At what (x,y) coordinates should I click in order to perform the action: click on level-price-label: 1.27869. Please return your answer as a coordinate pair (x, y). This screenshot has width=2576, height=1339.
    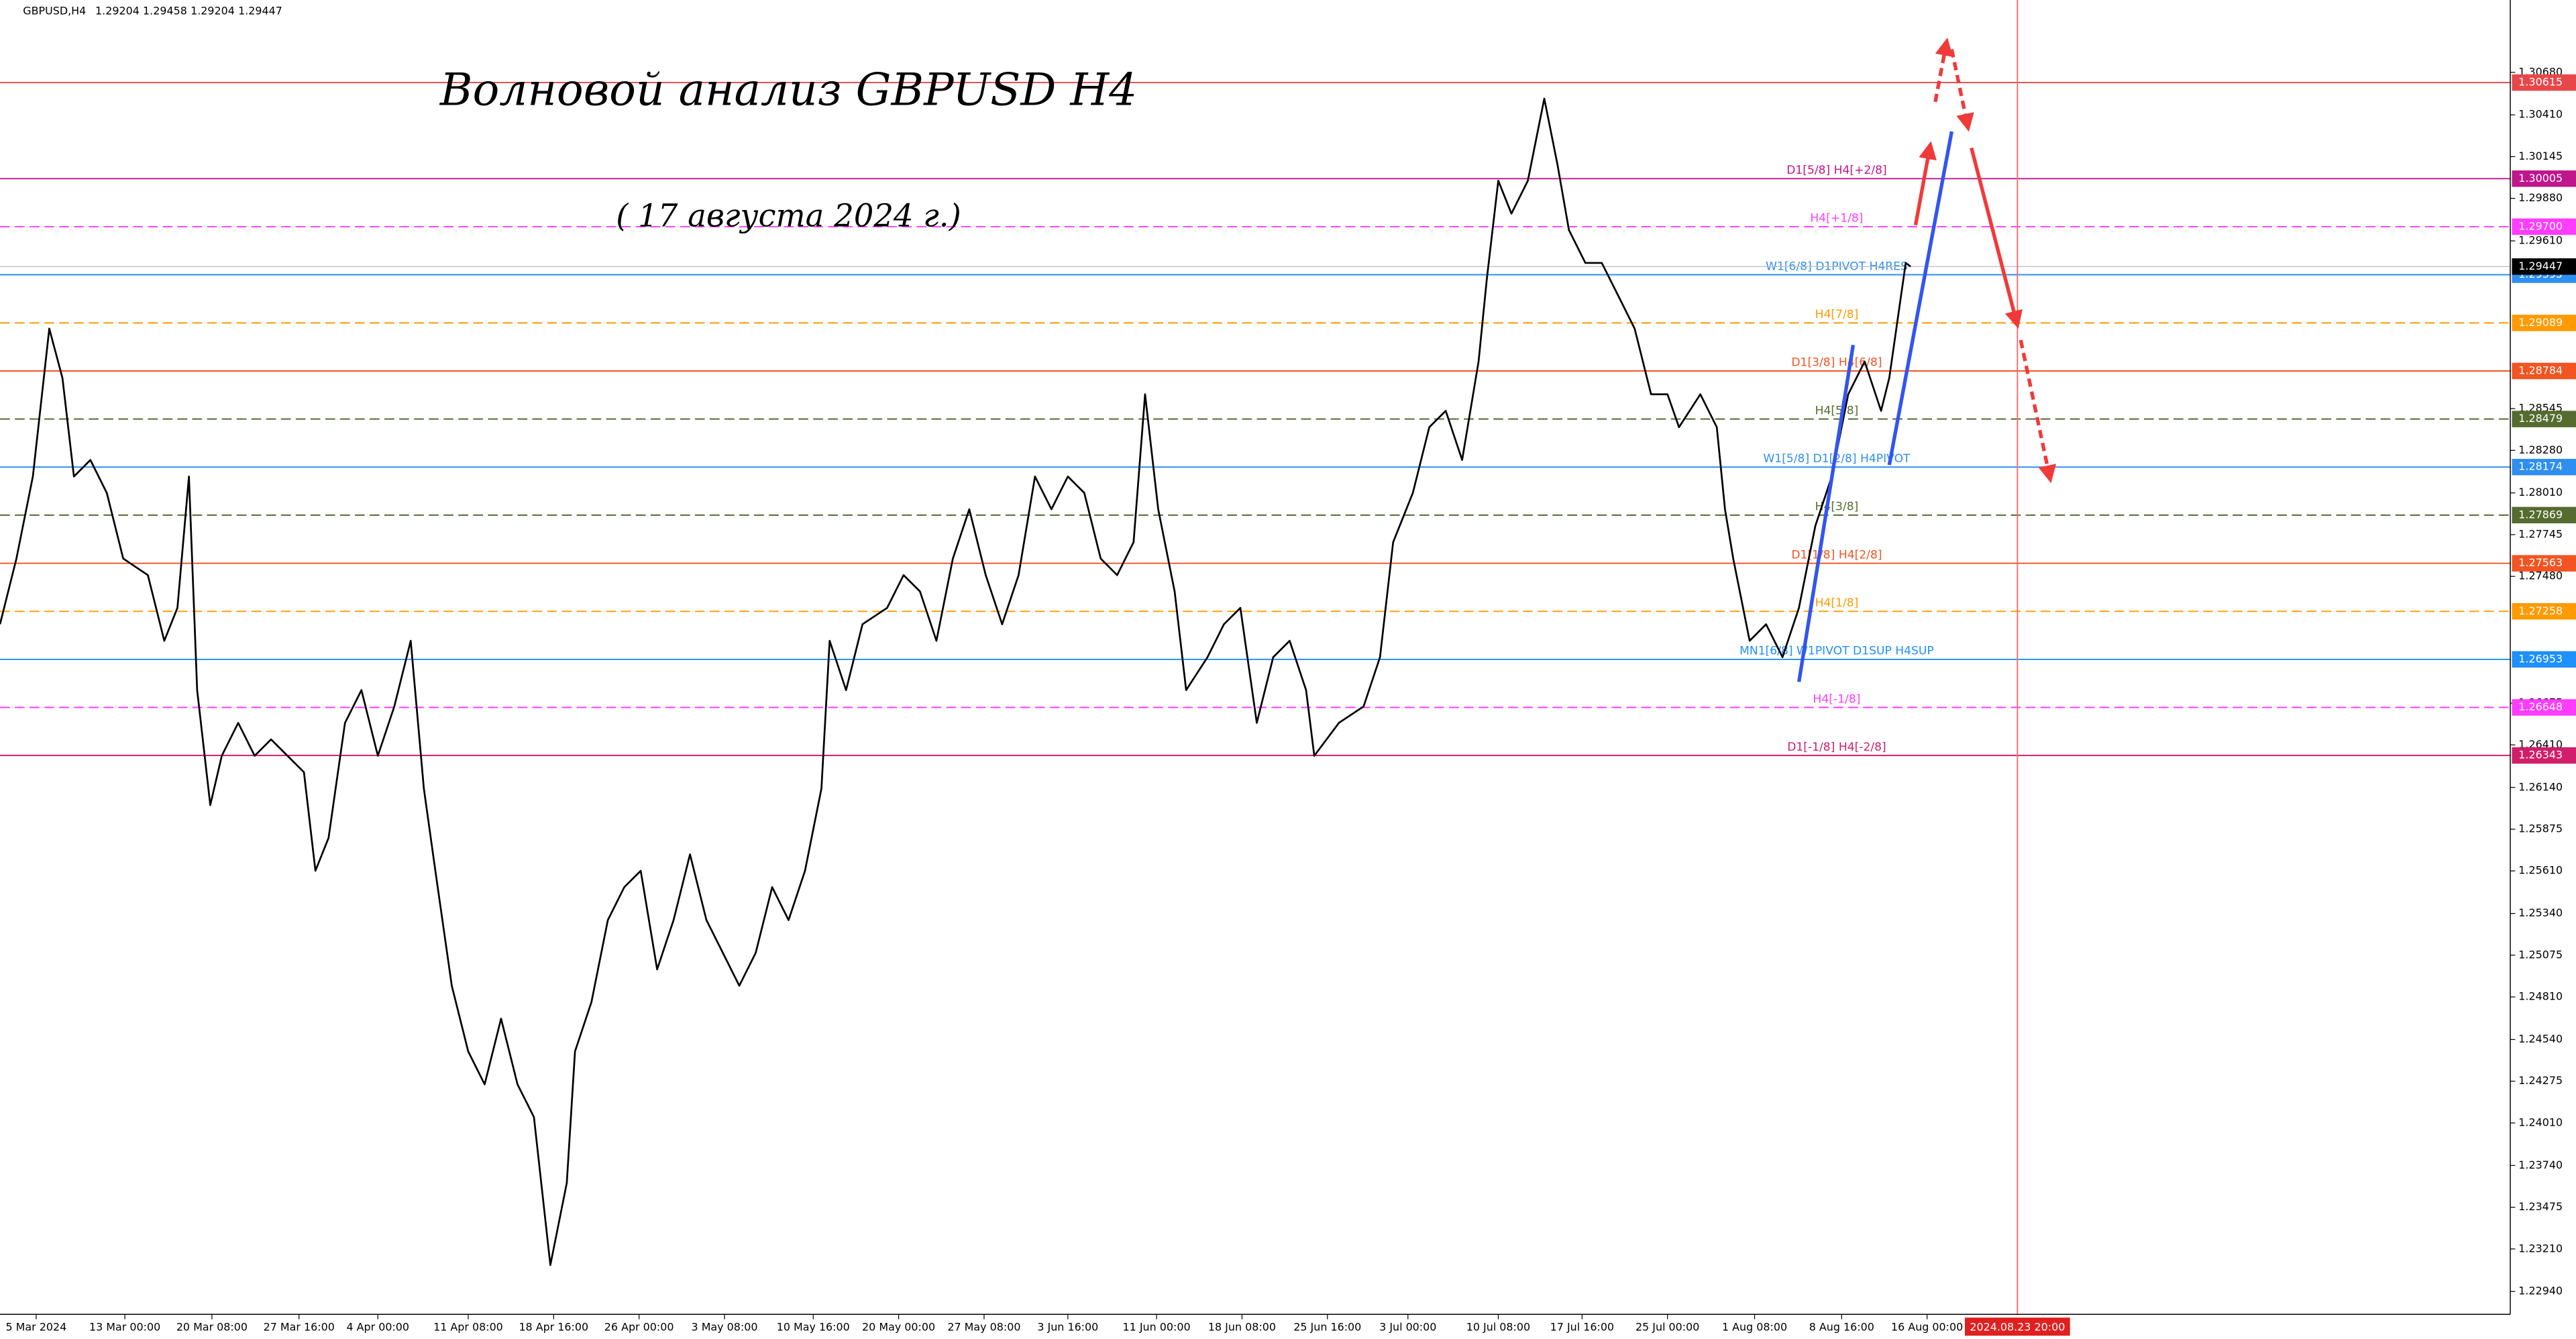
    Looking at the image, I should click on (2540, 514).